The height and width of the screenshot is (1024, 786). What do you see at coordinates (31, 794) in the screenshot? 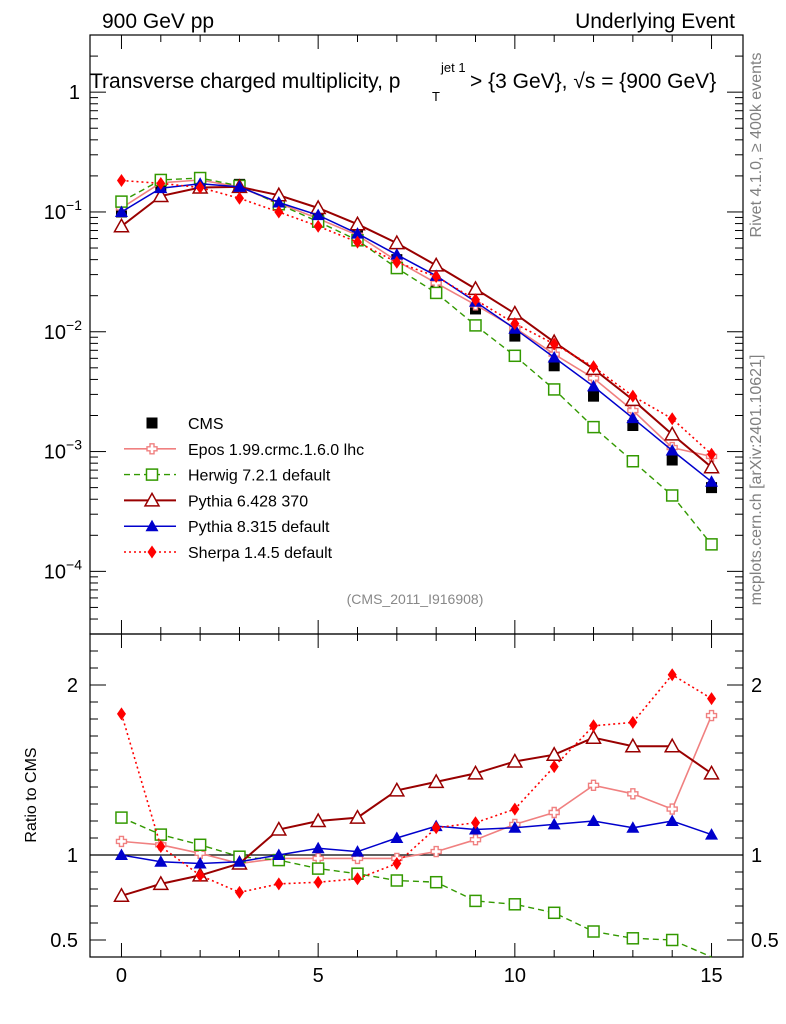
I see `ratio-ylabel: Ratio to CMS` at bounding box center [31, 794].